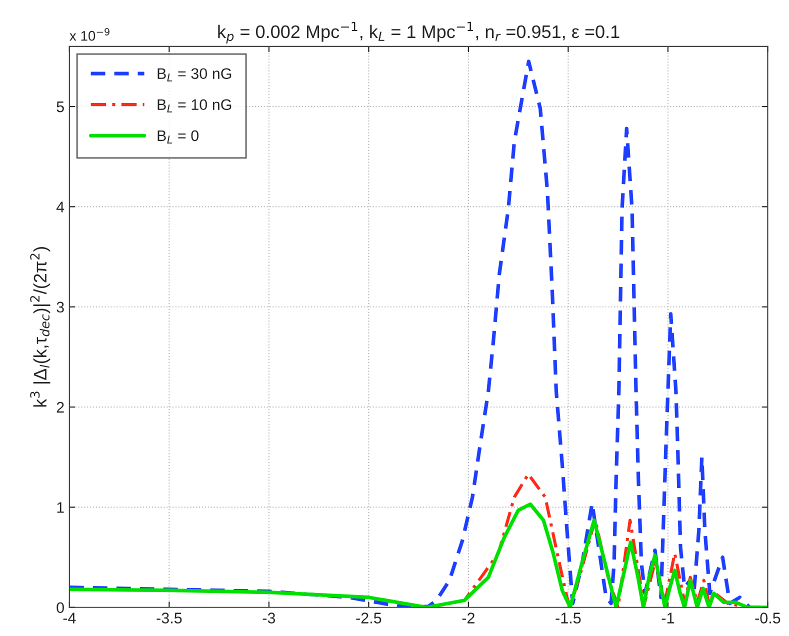 This screenshot has width=789, height=636. I want to click on y-tick-label: 3, so click(60, 307).